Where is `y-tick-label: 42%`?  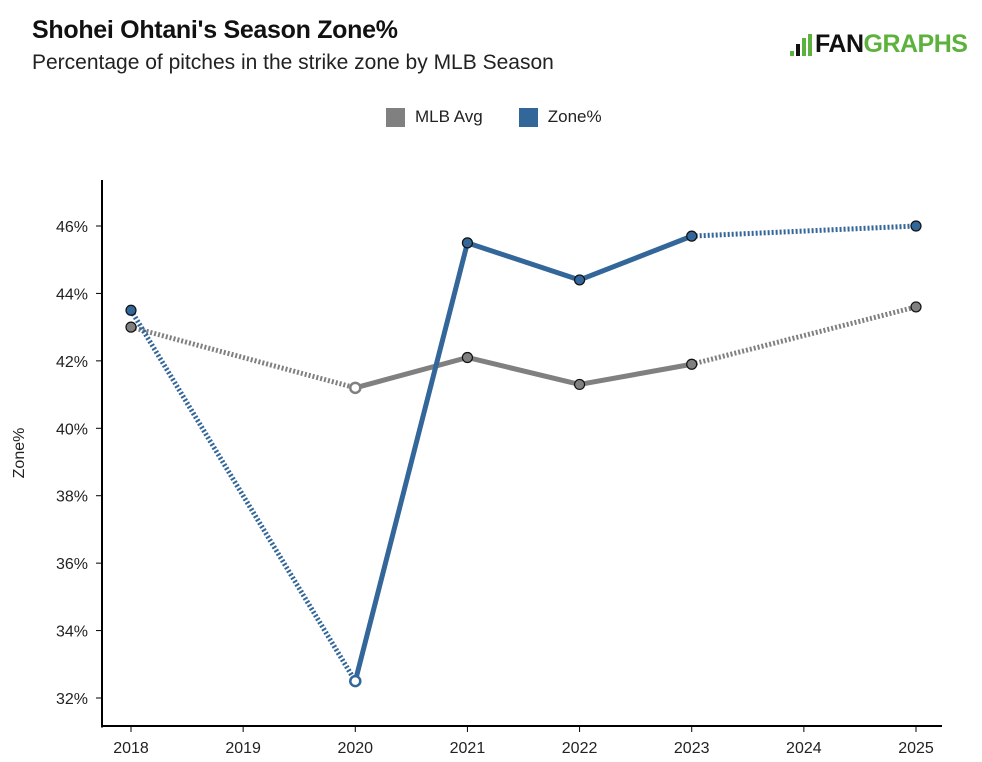 y-tick-label: 42% is located at coordinates (72, 362).